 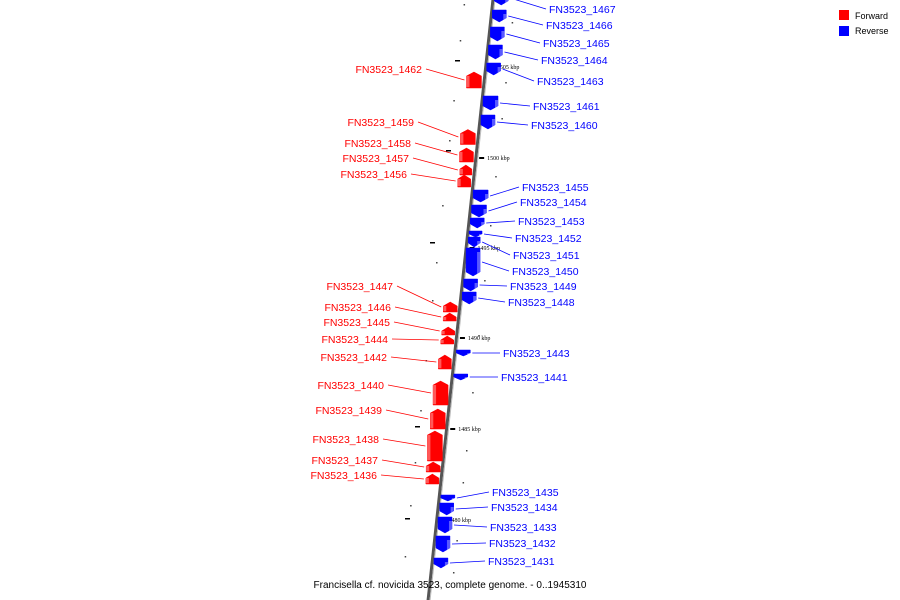 I want to click on gene-fn3523-1467: FN3523_1467, so click(x=554, y=8).